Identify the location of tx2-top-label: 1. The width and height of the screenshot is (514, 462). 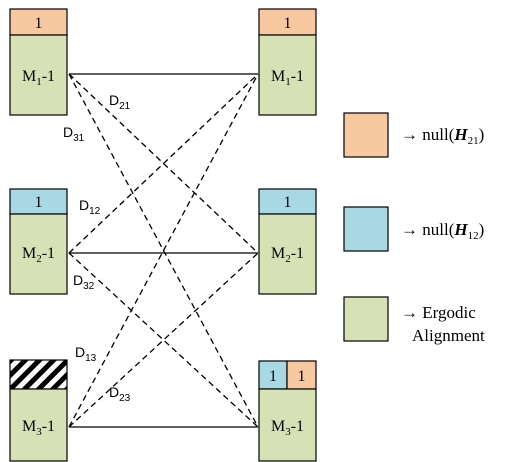
(39, 202).